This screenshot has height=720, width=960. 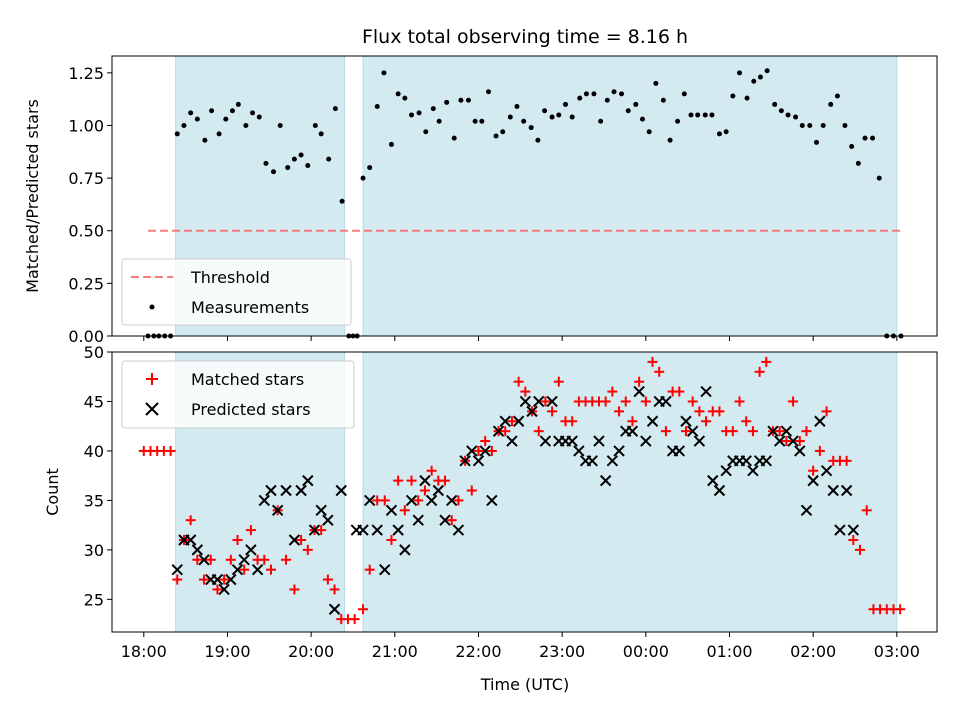 What do you see at coordinates (646, 651) in the screenshot?
I see `x-tick-label: 00:00` at bounding box center [646, 651].